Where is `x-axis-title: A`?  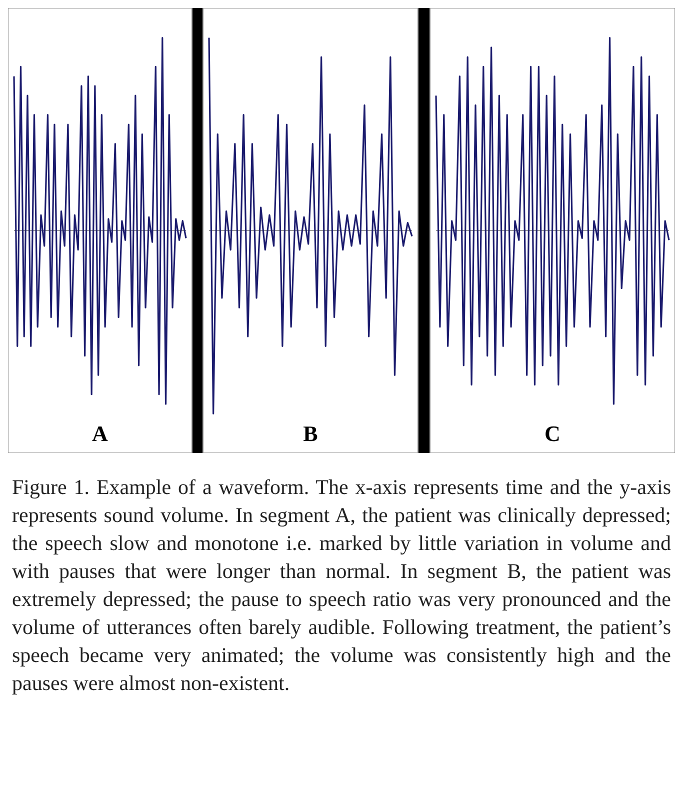
x-axis-title: A is located at coordinates (100, 433).